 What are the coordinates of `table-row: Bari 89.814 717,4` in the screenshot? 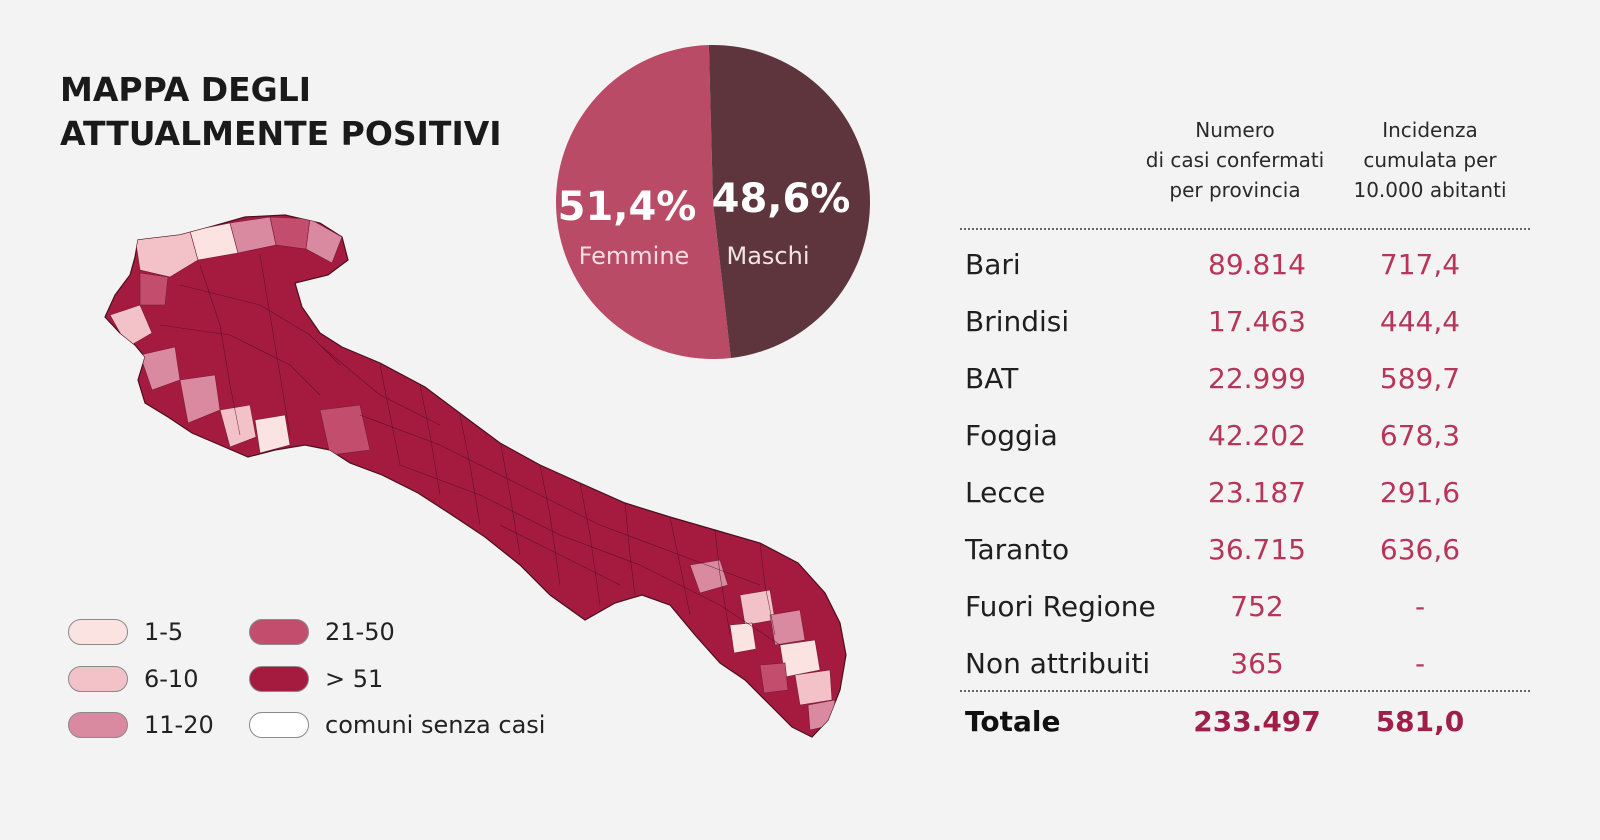 It's located at (1250, 264).